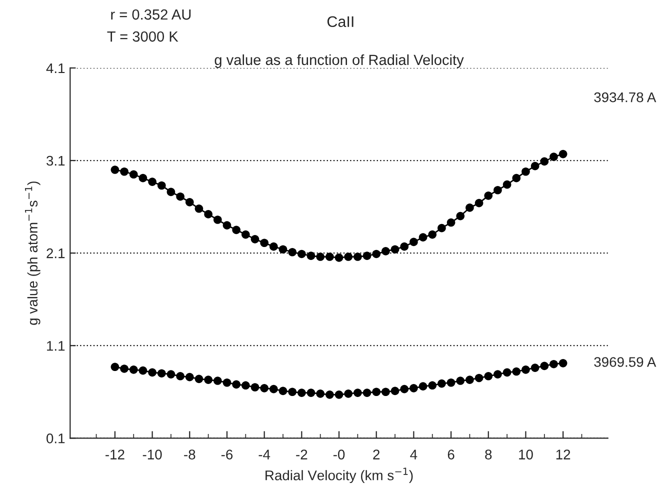  I want to click on y-tick-label: 1.1, so click(56, 346).